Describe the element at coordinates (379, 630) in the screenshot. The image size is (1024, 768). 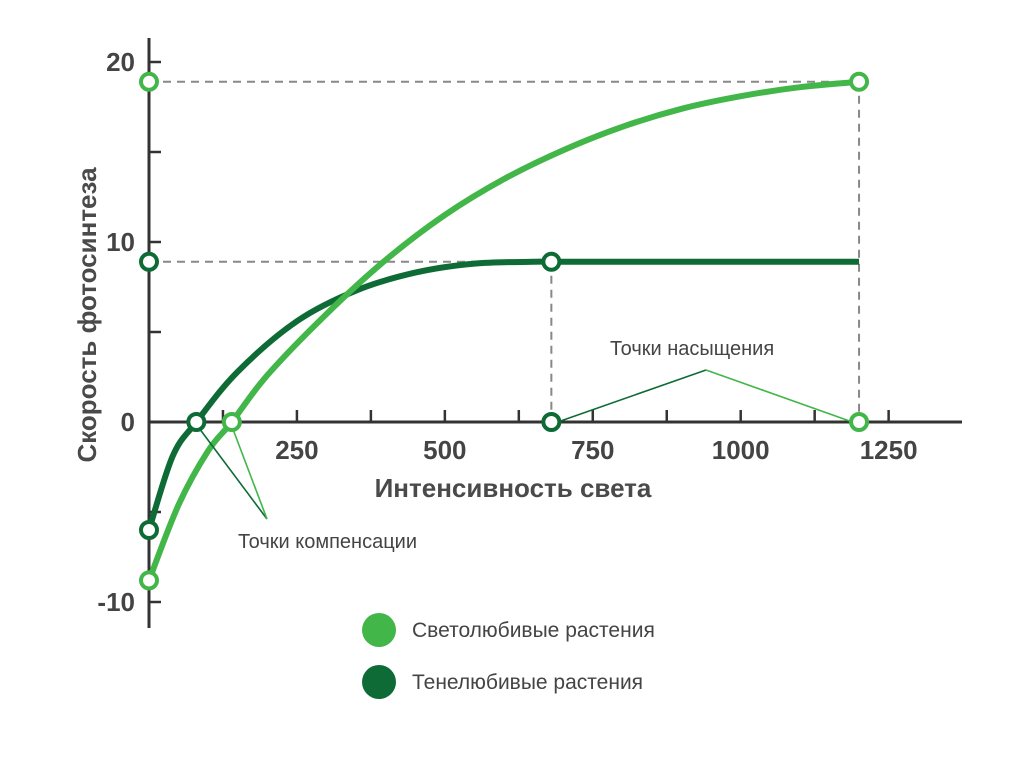
I see `legend-swatch-light-loving` at that location.